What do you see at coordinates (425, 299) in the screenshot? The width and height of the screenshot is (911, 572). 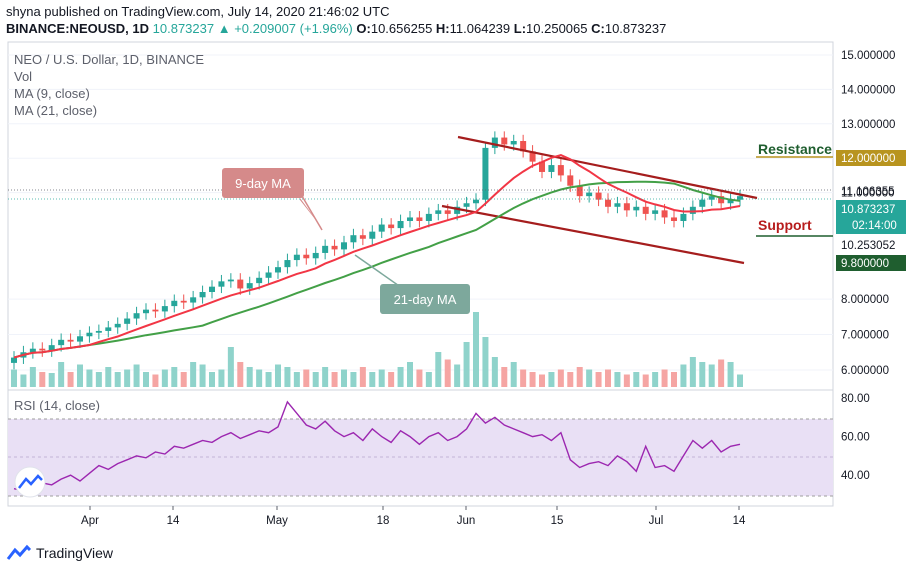 I see `ma21-callout` at bounding box center [425, 299].